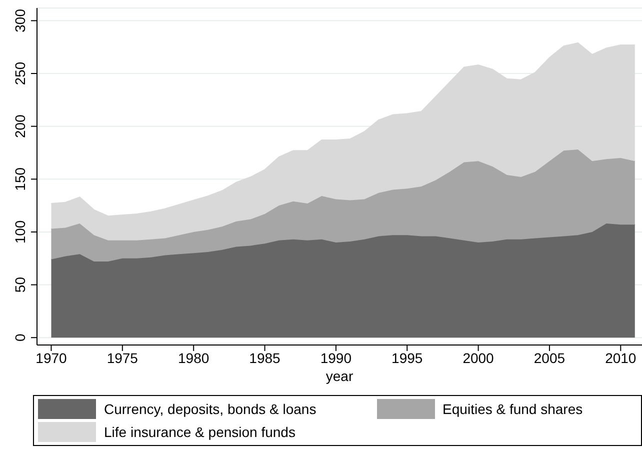  Describe the element at coordinates (20, 20) in the screenshot. I see `y-tick-label: 300` at that location.